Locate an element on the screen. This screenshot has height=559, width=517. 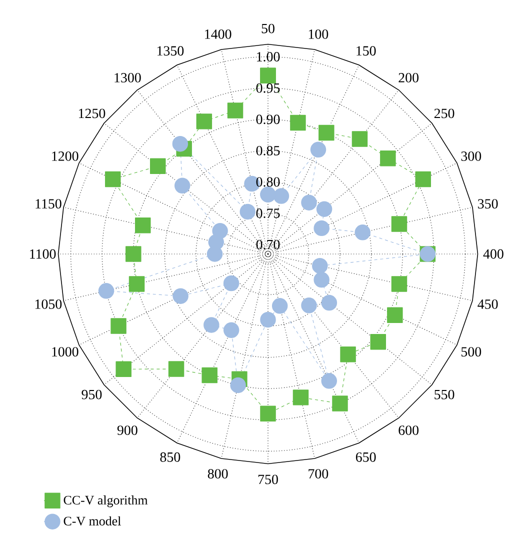
spoke-label: 600 is located at coordinates (408, 430).